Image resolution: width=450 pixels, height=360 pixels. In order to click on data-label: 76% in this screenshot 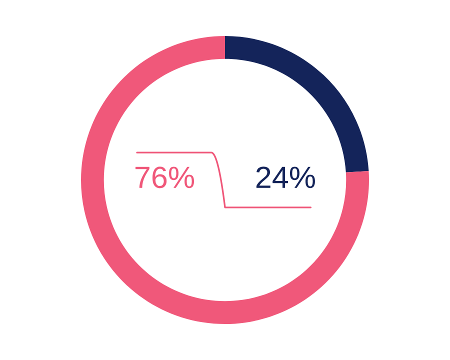, I will do `click(165, 177)`.